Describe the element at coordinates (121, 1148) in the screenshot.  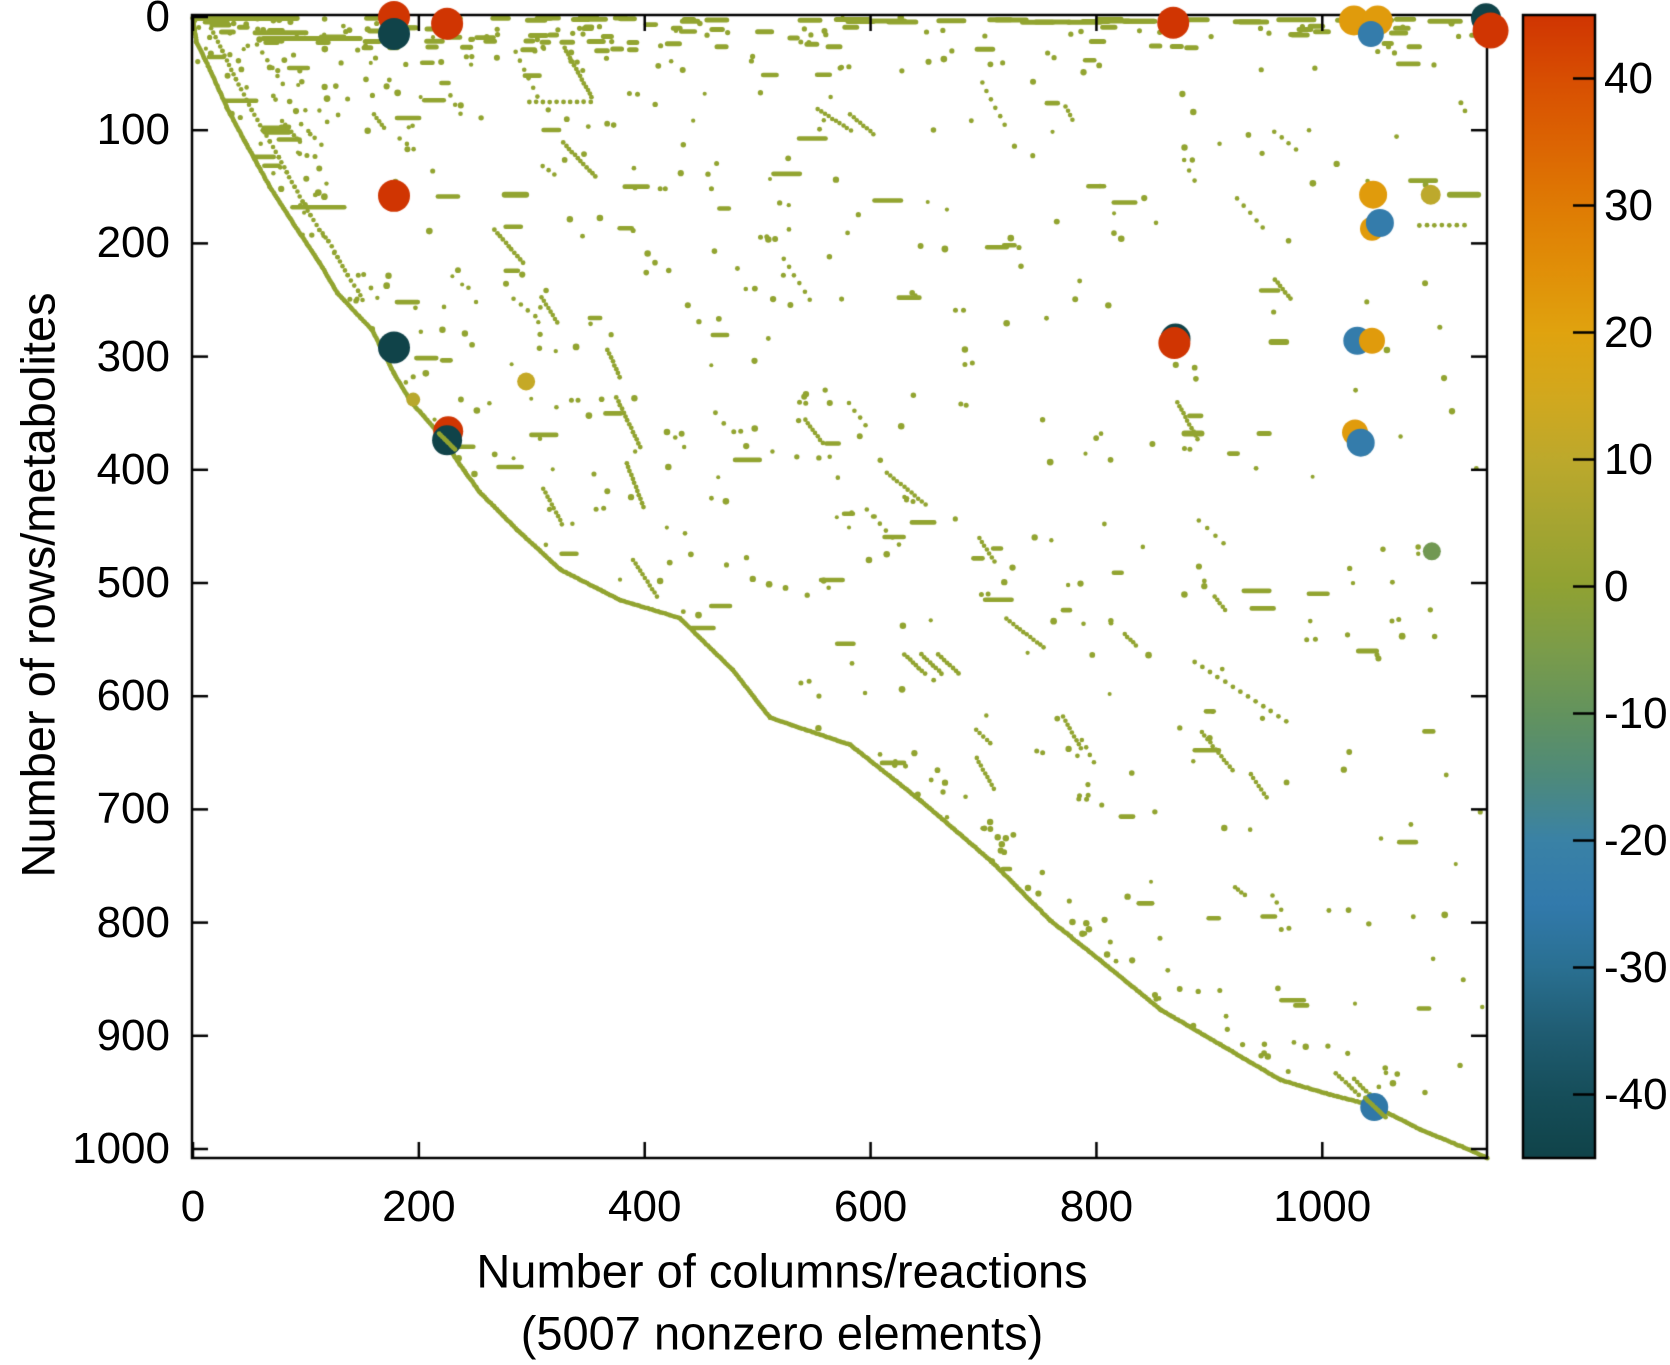
I see `y-tick-label: 1000` at that location.